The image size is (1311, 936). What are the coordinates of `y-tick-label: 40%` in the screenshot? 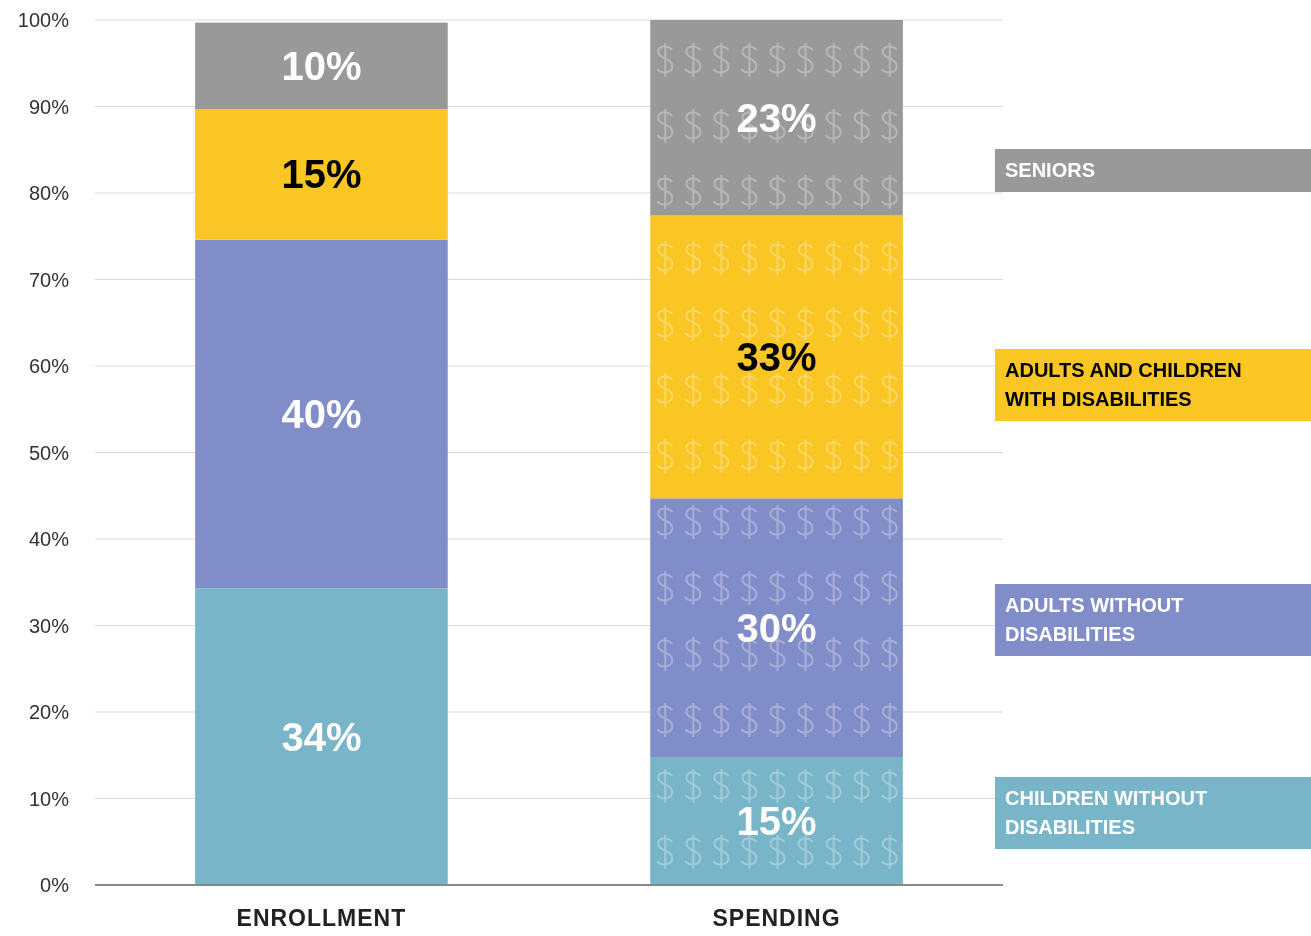 It's located at (49, 539).